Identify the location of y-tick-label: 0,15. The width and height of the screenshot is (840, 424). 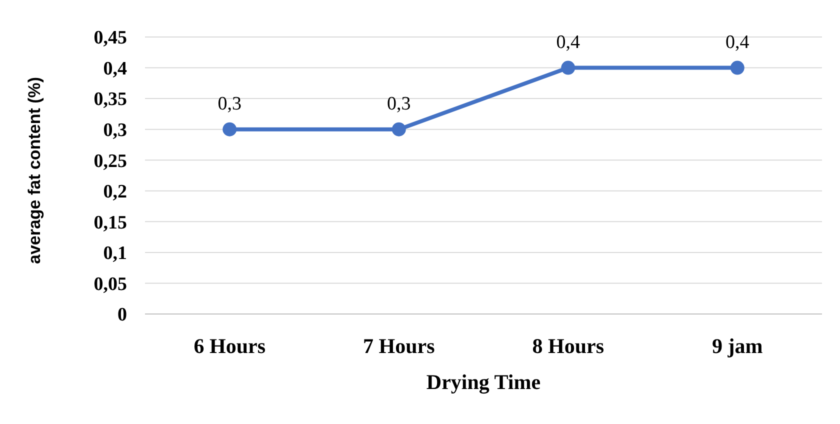
(110, 223).